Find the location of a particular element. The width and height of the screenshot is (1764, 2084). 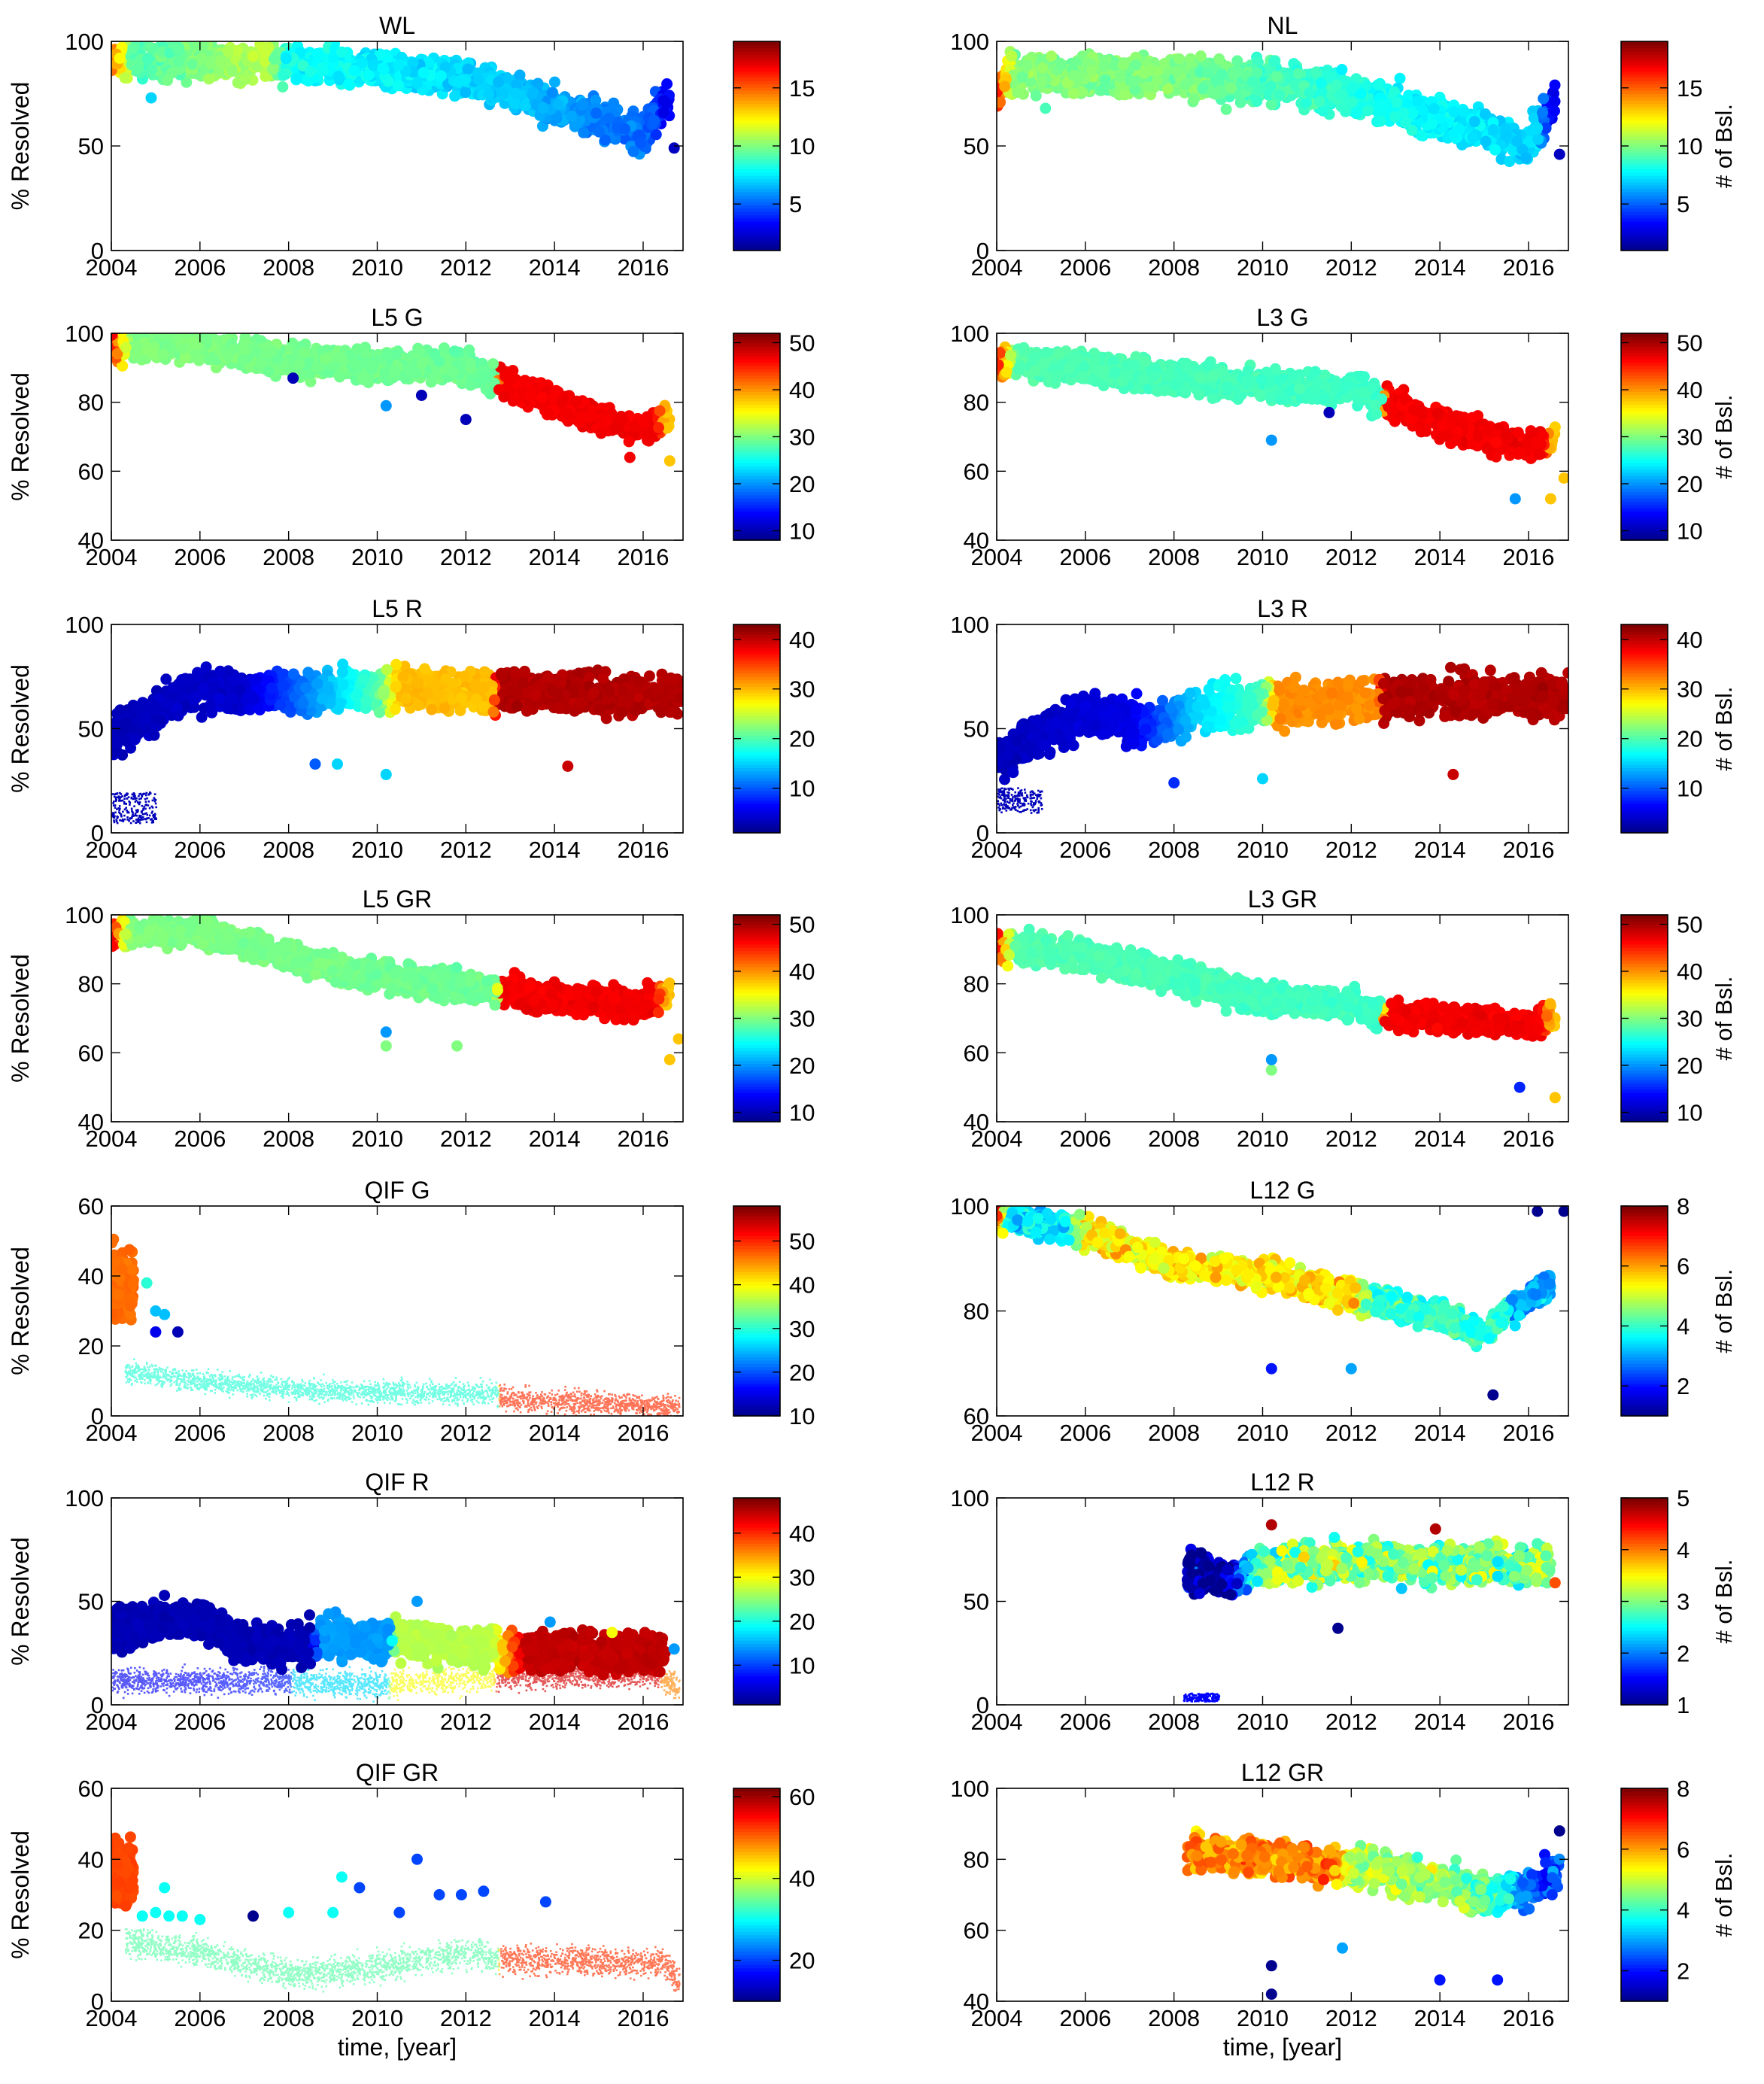

x-tick-label: 2012 is located at coordinates (466, 267).